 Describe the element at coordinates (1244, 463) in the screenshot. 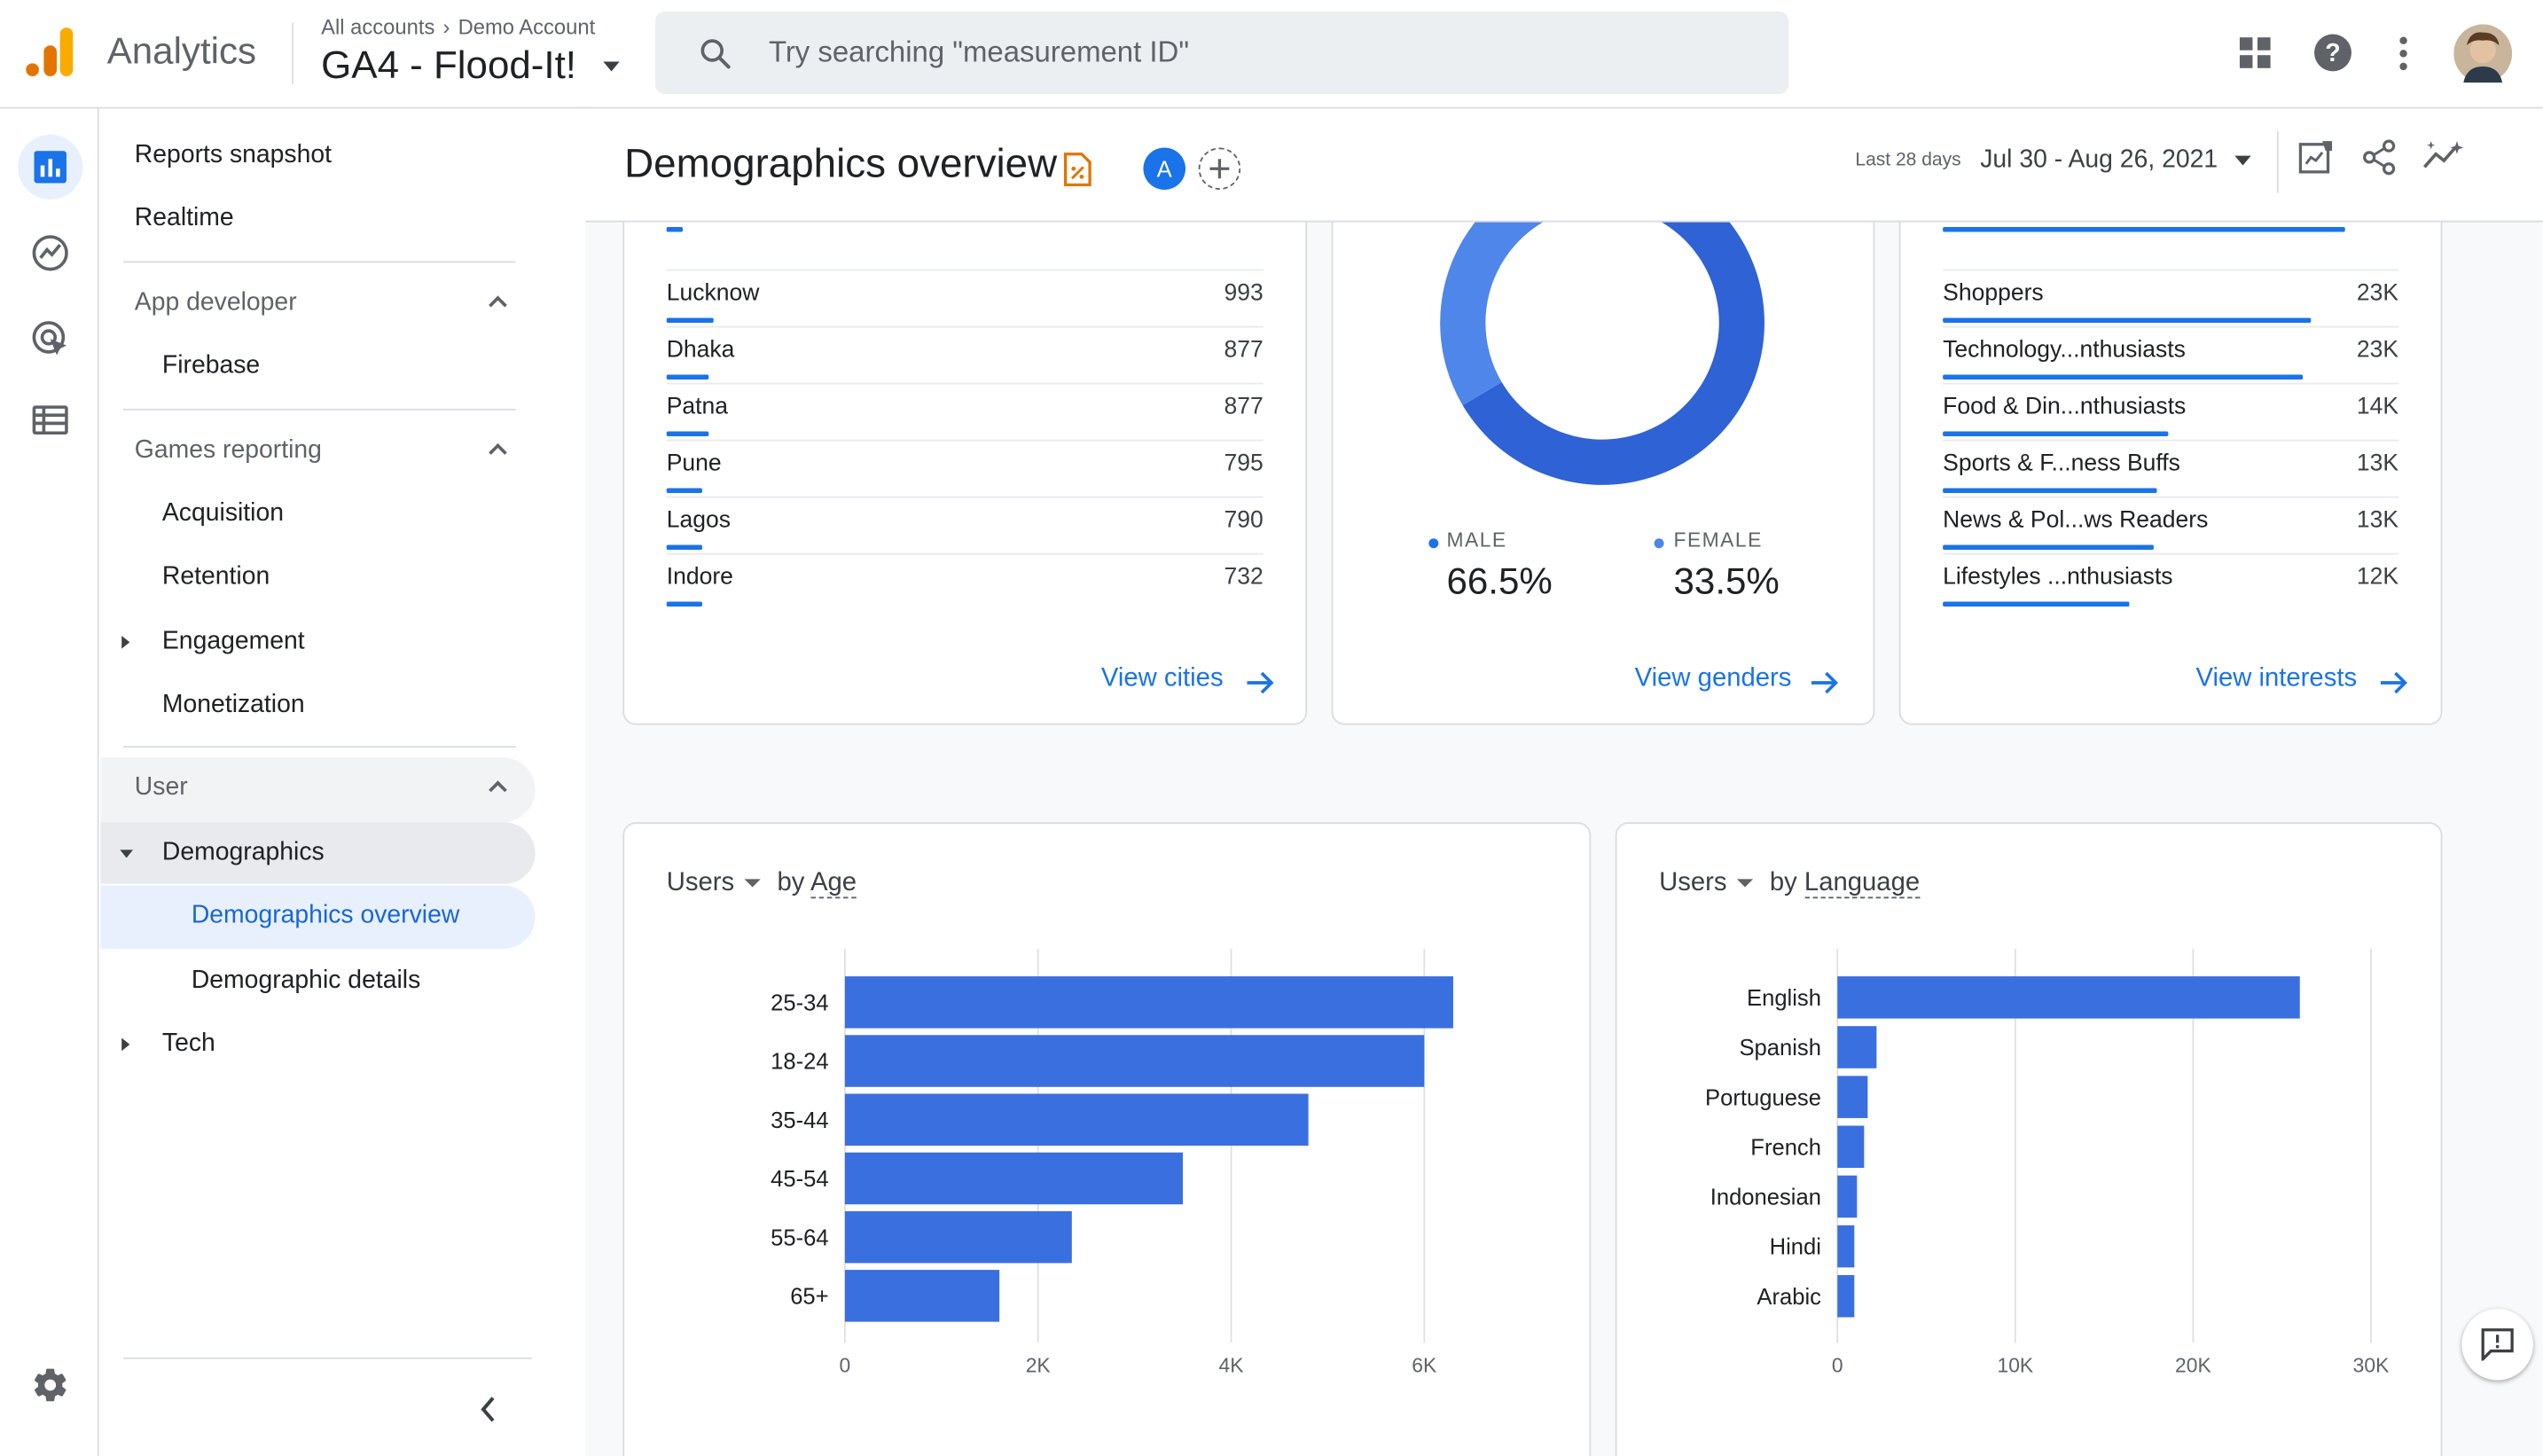

I see `city-row-value: 795` at that location.